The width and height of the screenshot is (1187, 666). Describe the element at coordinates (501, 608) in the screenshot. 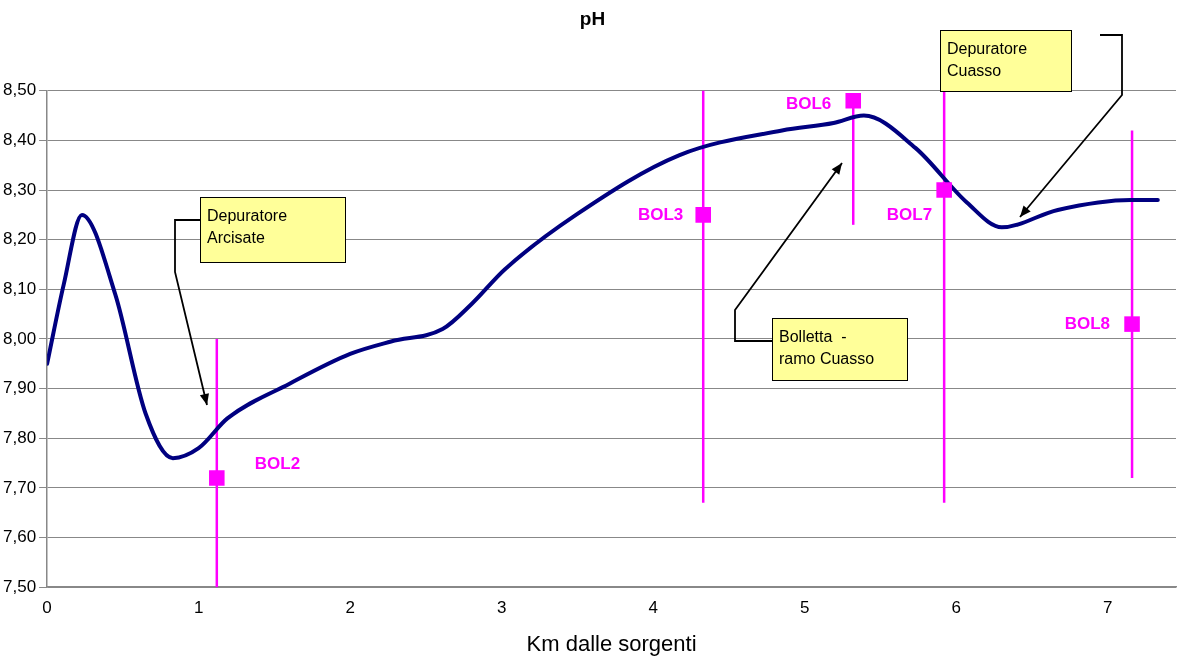

I see `x-tick-label: 3` at that location.